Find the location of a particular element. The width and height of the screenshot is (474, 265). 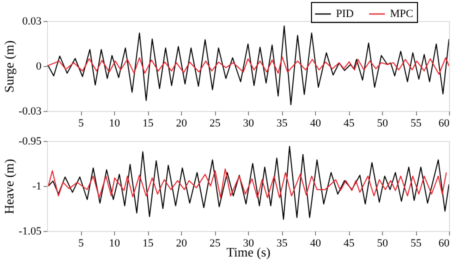

y-axis-title: Surge (m) is located at coordinates (9, 66).